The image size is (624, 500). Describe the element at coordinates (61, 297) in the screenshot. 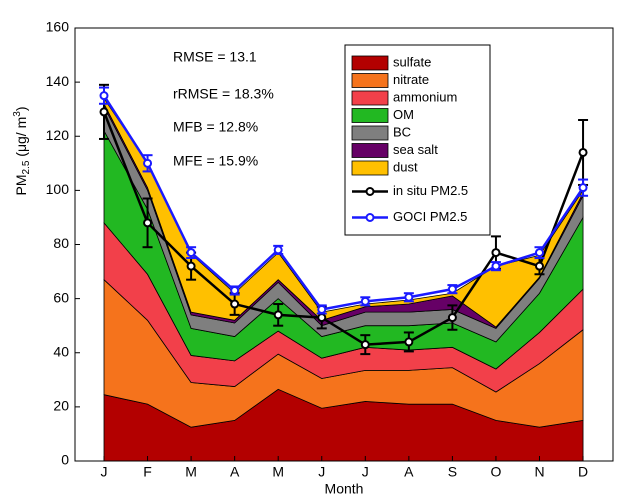

I see `y-tick-label: 60` at that location.